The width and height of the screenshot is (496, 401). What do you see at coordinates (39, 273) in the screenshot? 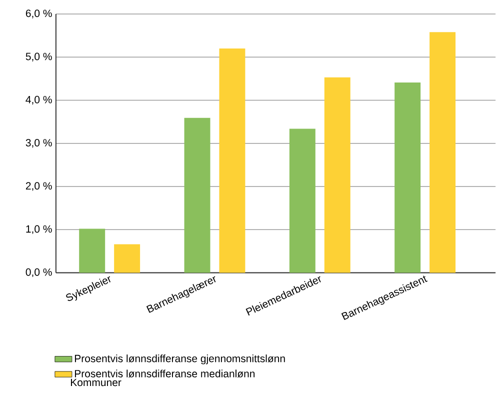
I see `y-tick-label: 0,0 %` at bounding box center [39, 273].